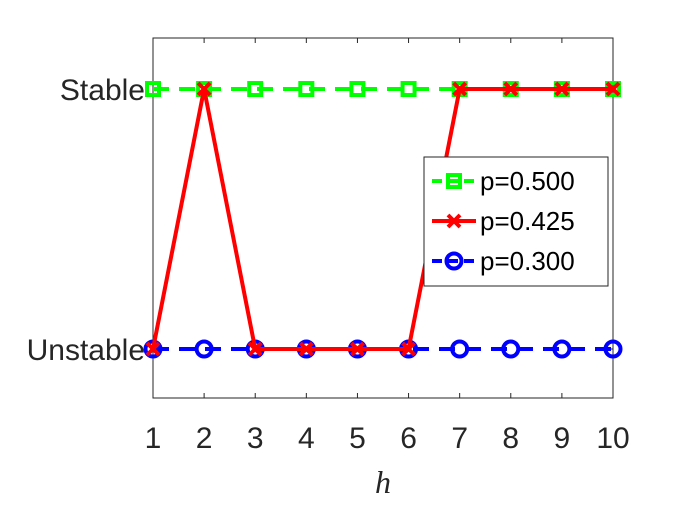  Describe the element at coordinates (527, 181) in the screenshot. I see `legend-label: p=0.500` at that location.